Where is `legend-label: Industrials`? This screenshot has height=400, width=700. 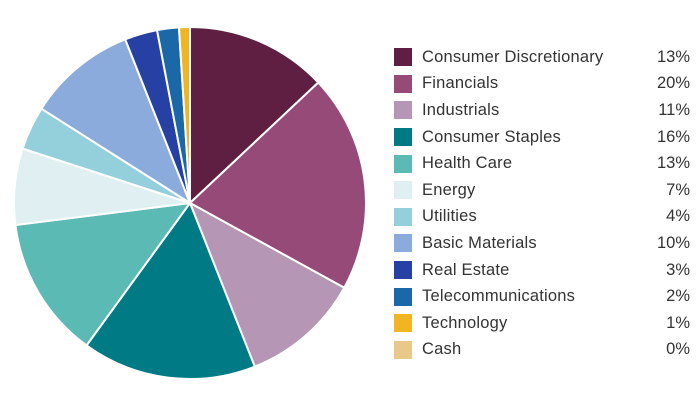
legend-label: Industrials is located at coordinates (461, 109).